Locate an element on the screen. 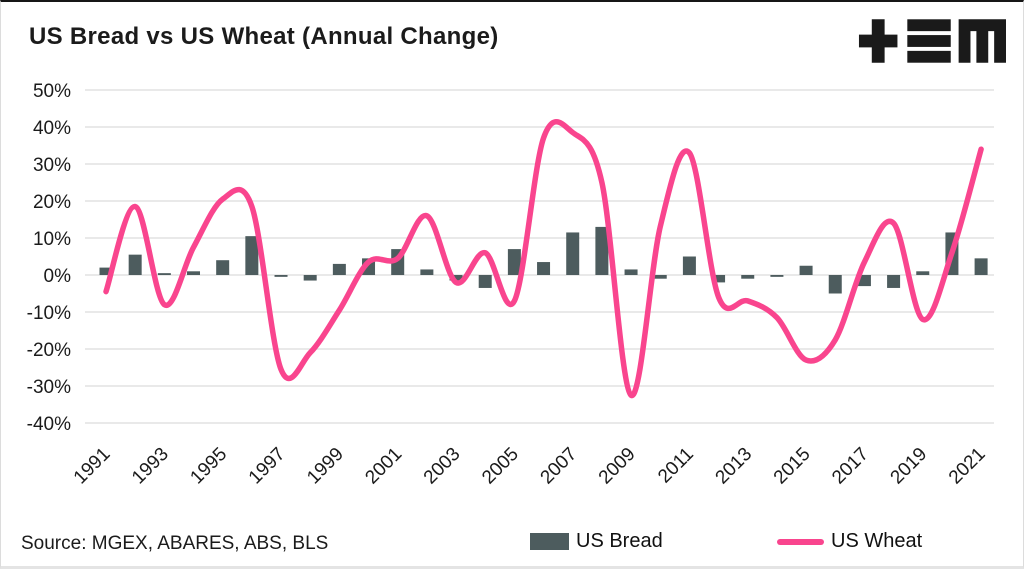 Image resolution: width=1024 pixels, height=571 pixels. x-axis-tick-label: 1991 is located at coordinates (92, 466).